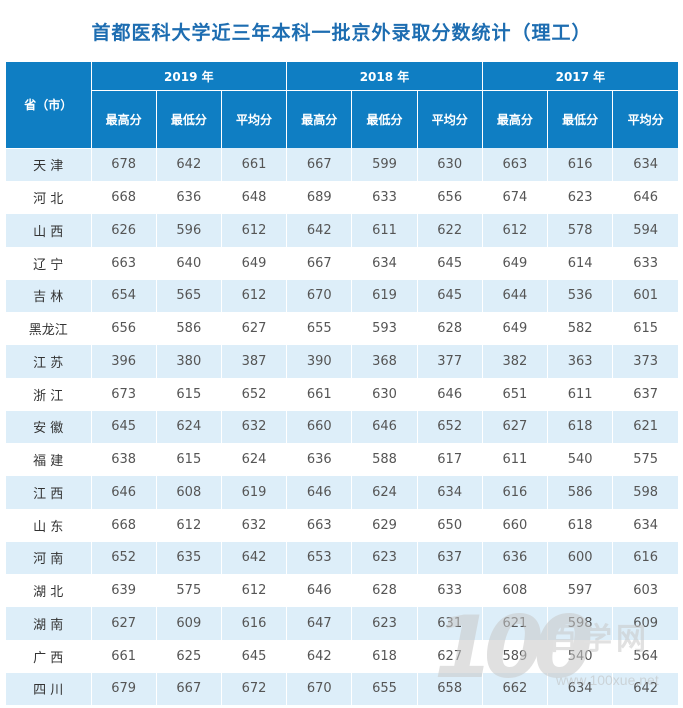 The width and height of the screenshot is (683, 708). Describe the element at coordinates (580, 197) in the screenshot. I see `score-cell: 623` at that location.